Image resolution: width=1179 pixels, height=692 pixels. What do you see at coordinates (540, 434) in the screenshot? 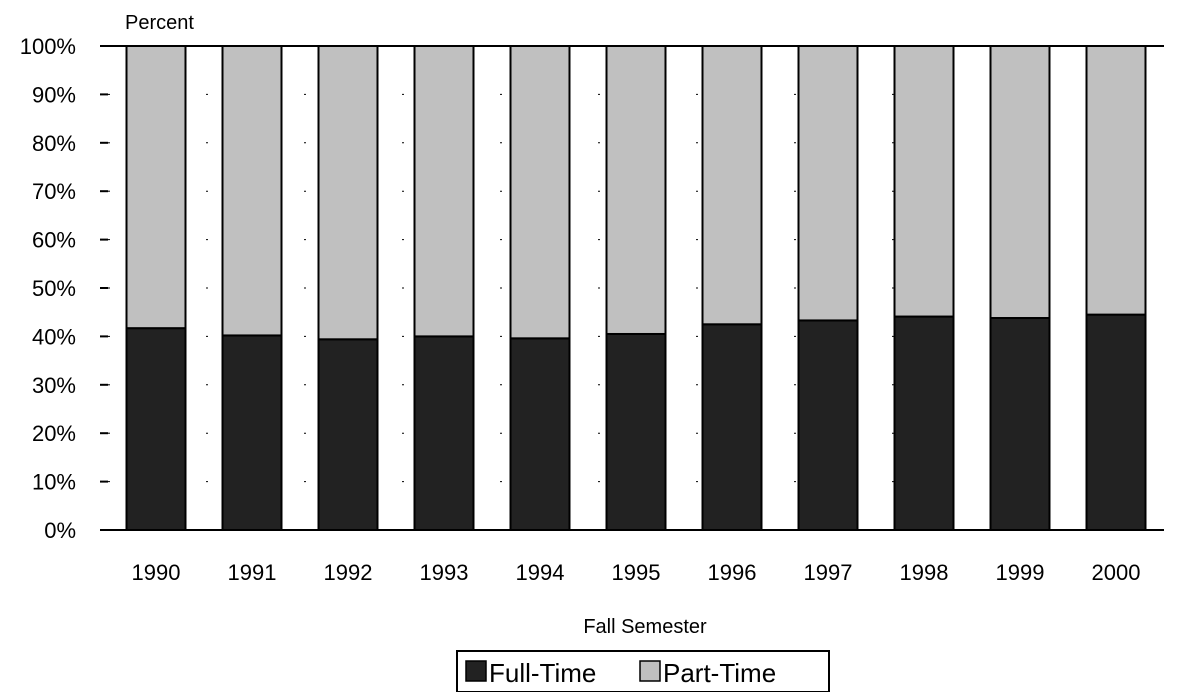
I see `bar-full-time-1994` at bounding box center [540, 434].